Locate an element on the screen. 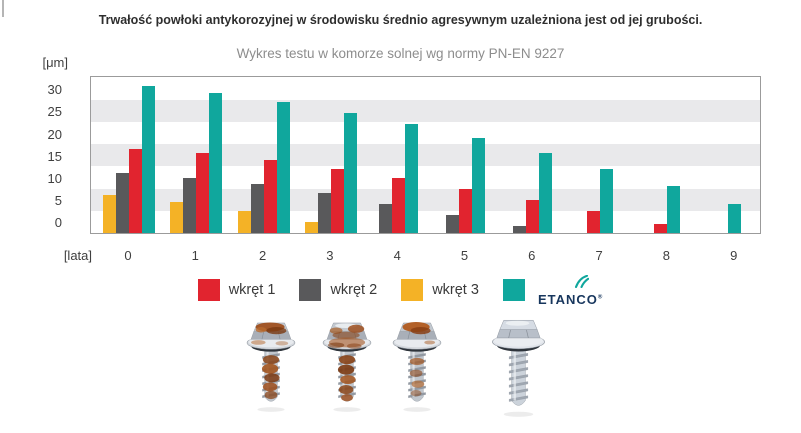  bar-wkręt-1-year-2 is located at coordinates (270, 196).